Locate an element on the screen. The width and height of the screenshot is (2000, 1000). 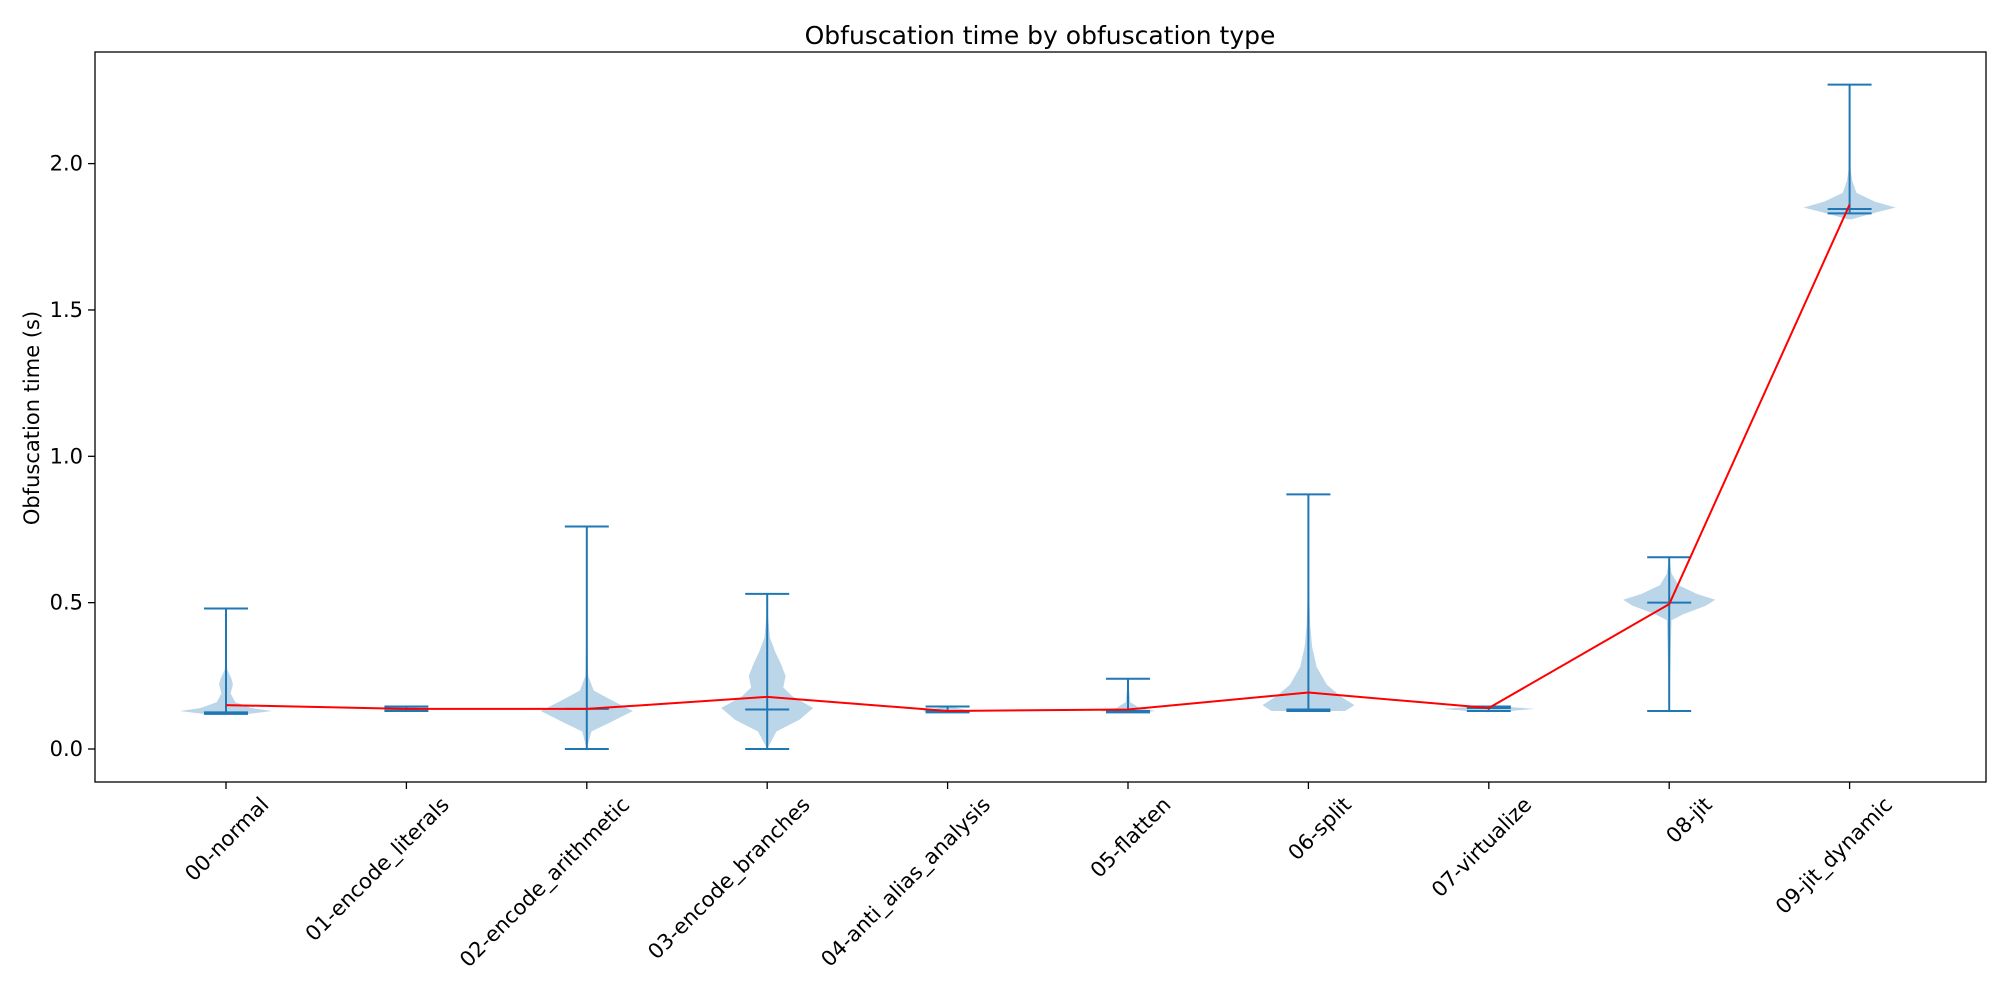
y-axis-label: Obfuscation time (s) is located at coordinates (32, 418).